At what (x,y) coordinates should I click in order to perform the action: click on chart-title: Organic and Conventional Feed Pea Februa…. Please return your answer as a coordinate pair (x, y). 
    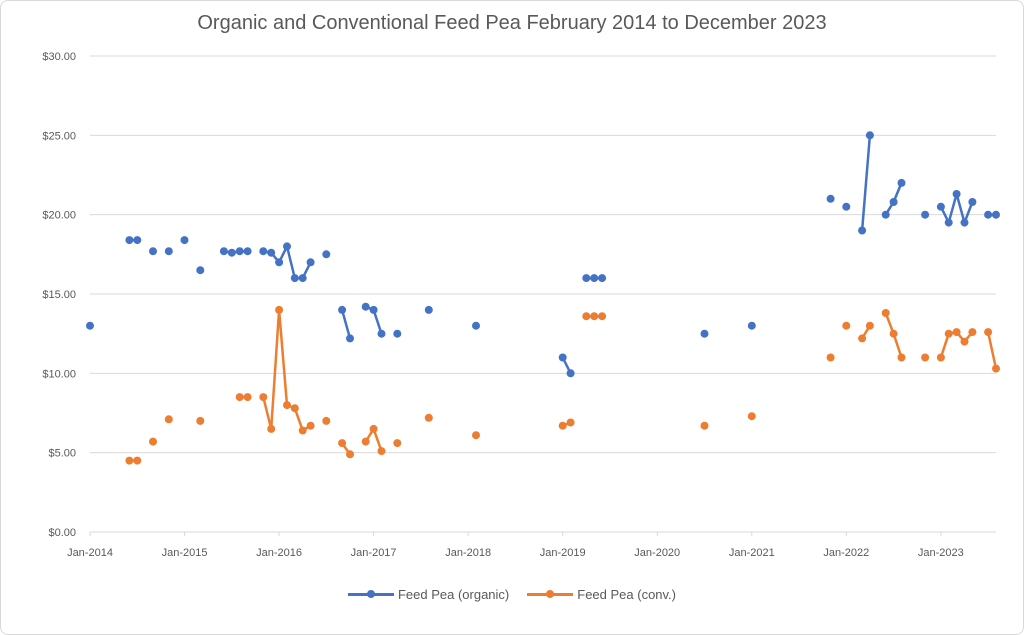
    Looking at the image, I should click on (512, 23).